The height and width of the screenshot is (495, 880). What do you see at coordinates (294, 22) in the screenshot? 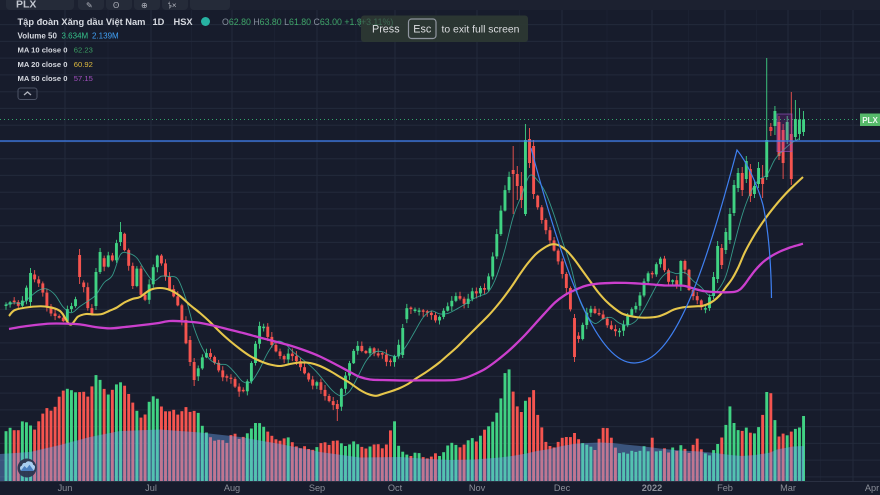
I see `svg-text:O62.80 H63.80 L61.80 C63.00: O62.80 H63.80 L61.80 C63.00 +1.90` at bounding box center [294, 22].